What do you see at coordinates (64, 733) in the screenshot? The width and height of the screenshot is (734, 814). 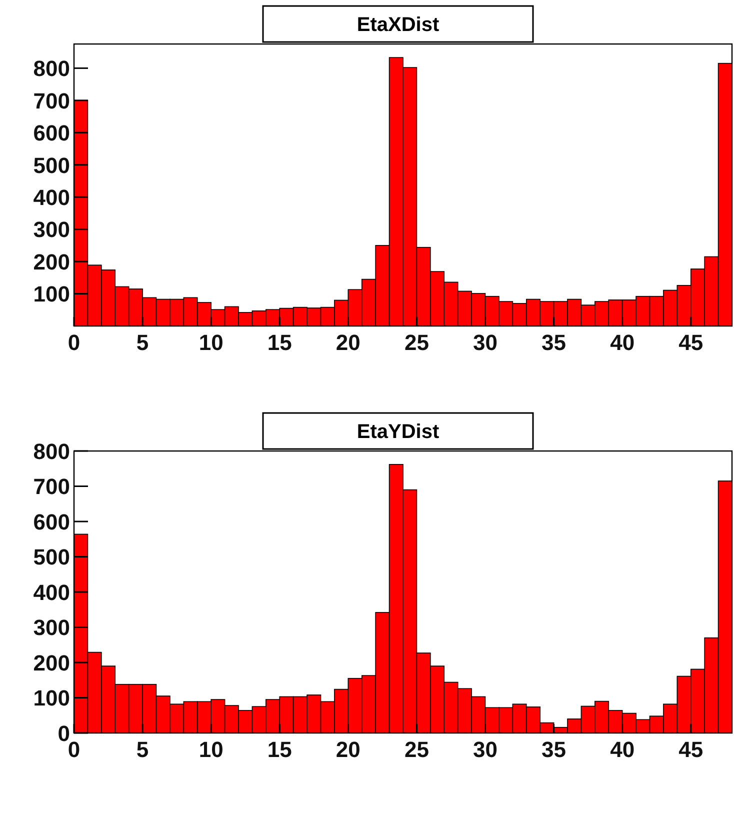 I see `y-tick-label: 0` at bounding box center [64, 733].